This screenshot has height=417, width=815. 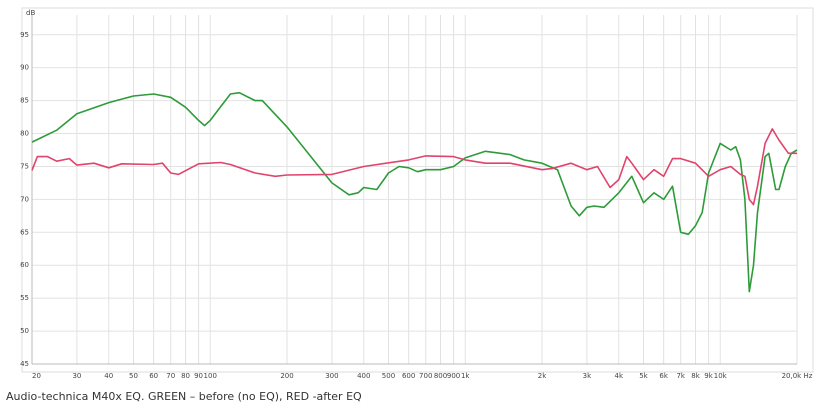 What do you see at coordinates (185, 376) in the screenshot?
I see `x-tick-label: 80` at bounding box center [185, 376].